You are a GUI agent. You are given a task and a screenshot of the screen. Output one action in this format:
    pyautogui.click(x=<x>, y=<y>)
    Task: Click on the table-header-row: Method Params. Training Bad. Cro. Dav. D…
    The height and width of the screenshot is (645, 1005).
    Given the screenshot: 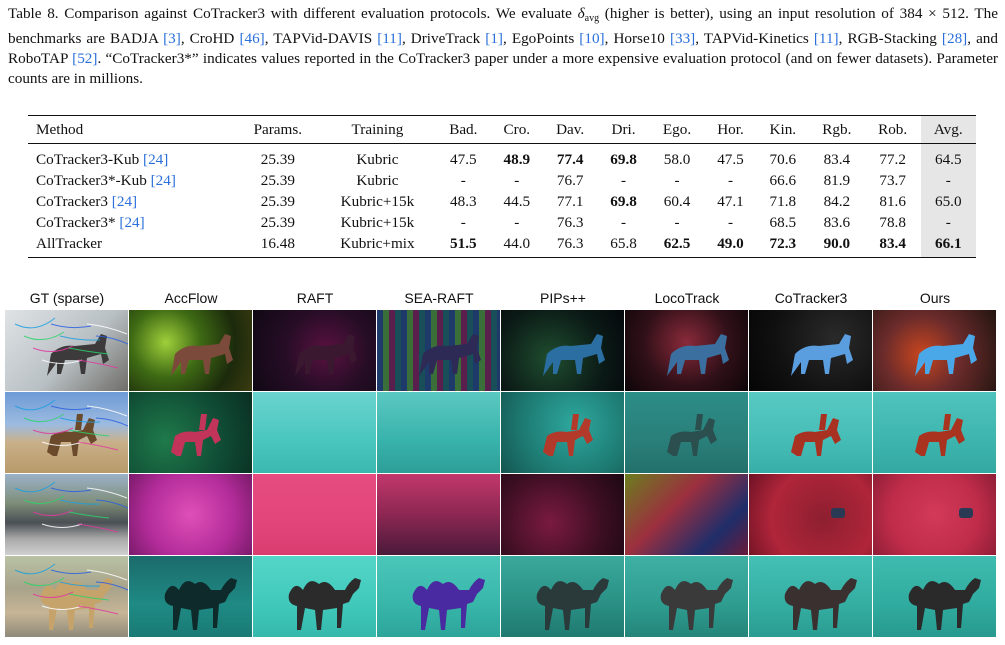 What is the action you would take?
    pyautogui.click(x=502, y=129)
    